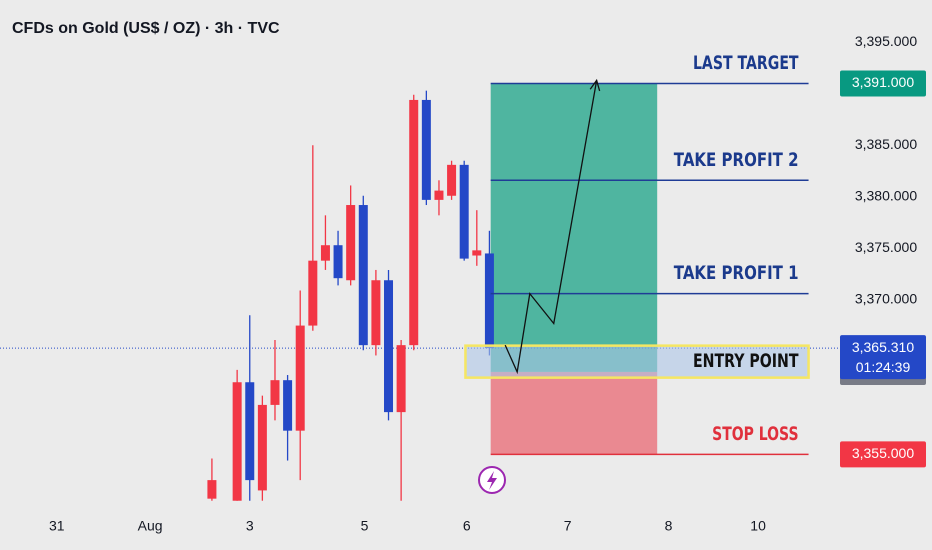 The width and height of the screenshot is (932, 550). Describe the element at coordinates (886, 195) in the screenshot. I see `y-tick-label: 3,380.000` at that location.